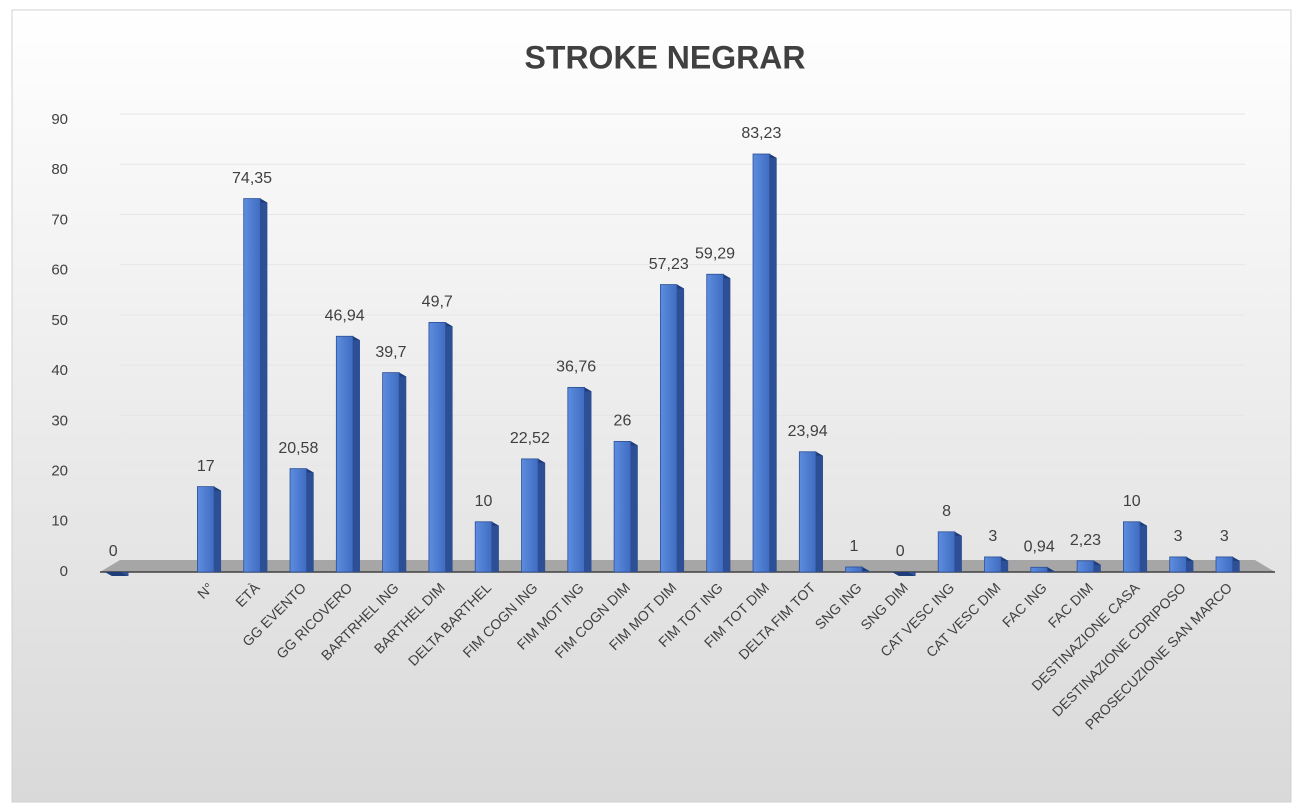  What do you see at coordinates (665, 57) in the screenshot?
I see `chart-title: STROKE NEGRAR` at bounding box center [665, 57].